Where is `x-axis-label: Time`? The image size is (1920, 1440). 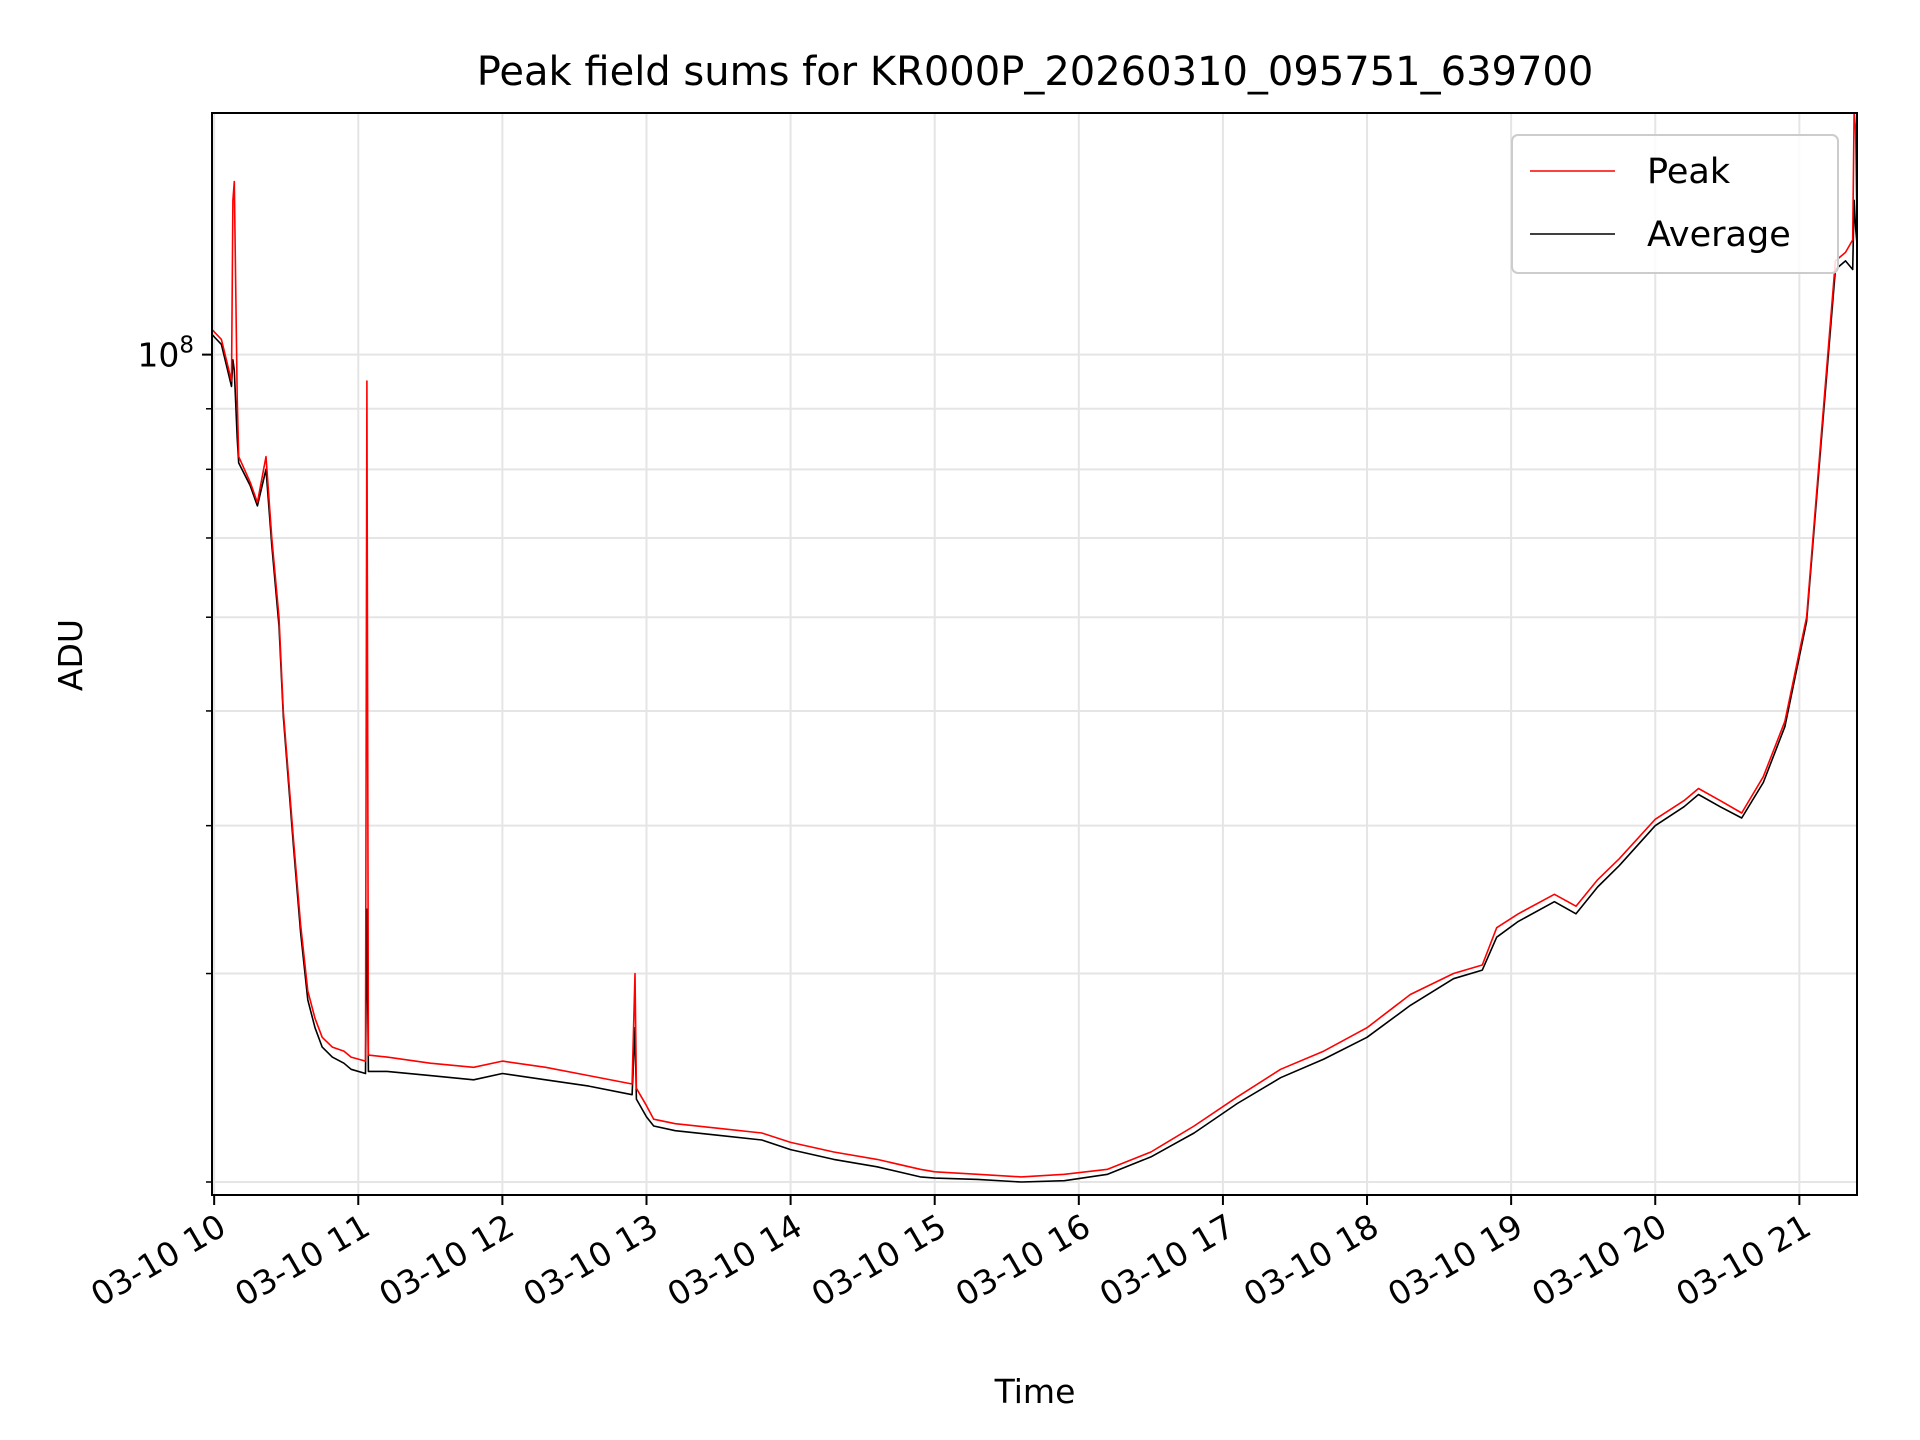 x-axis-label: Time is located at coordinates (1035, 1391).